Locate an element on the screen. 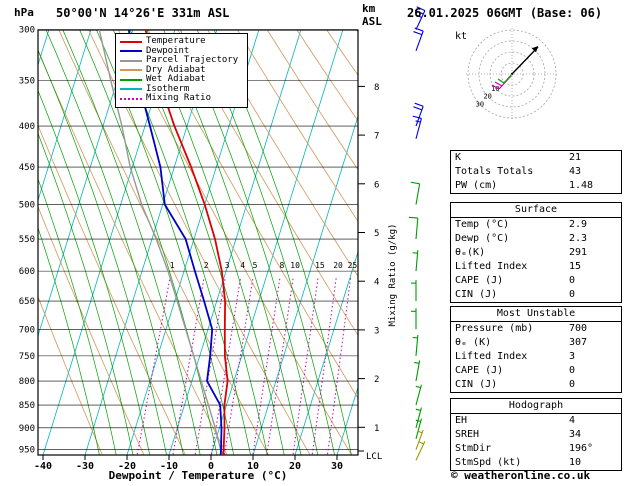  dewpoint-curve is located at coordinates (175, 242).